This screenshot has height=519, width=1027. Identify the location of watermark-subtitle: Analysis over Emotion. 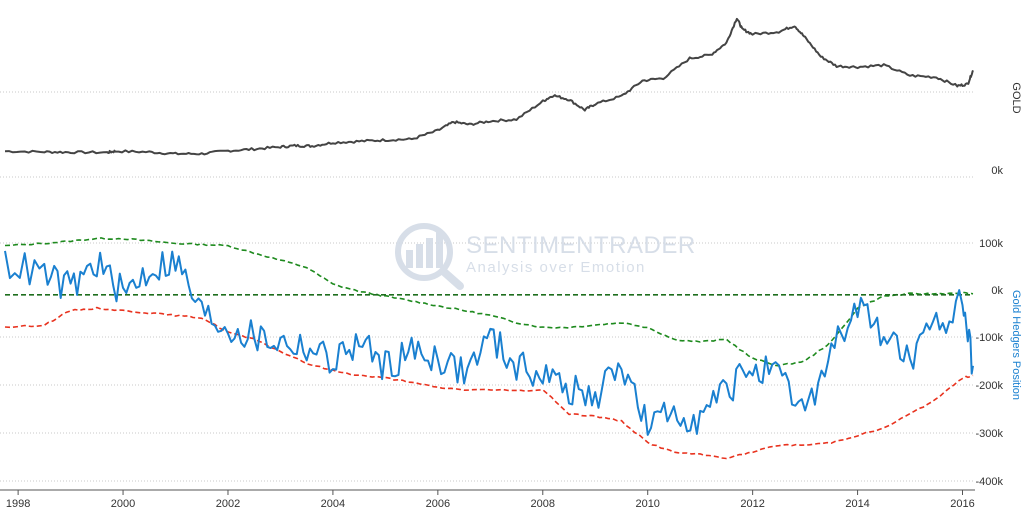
(556, 267).